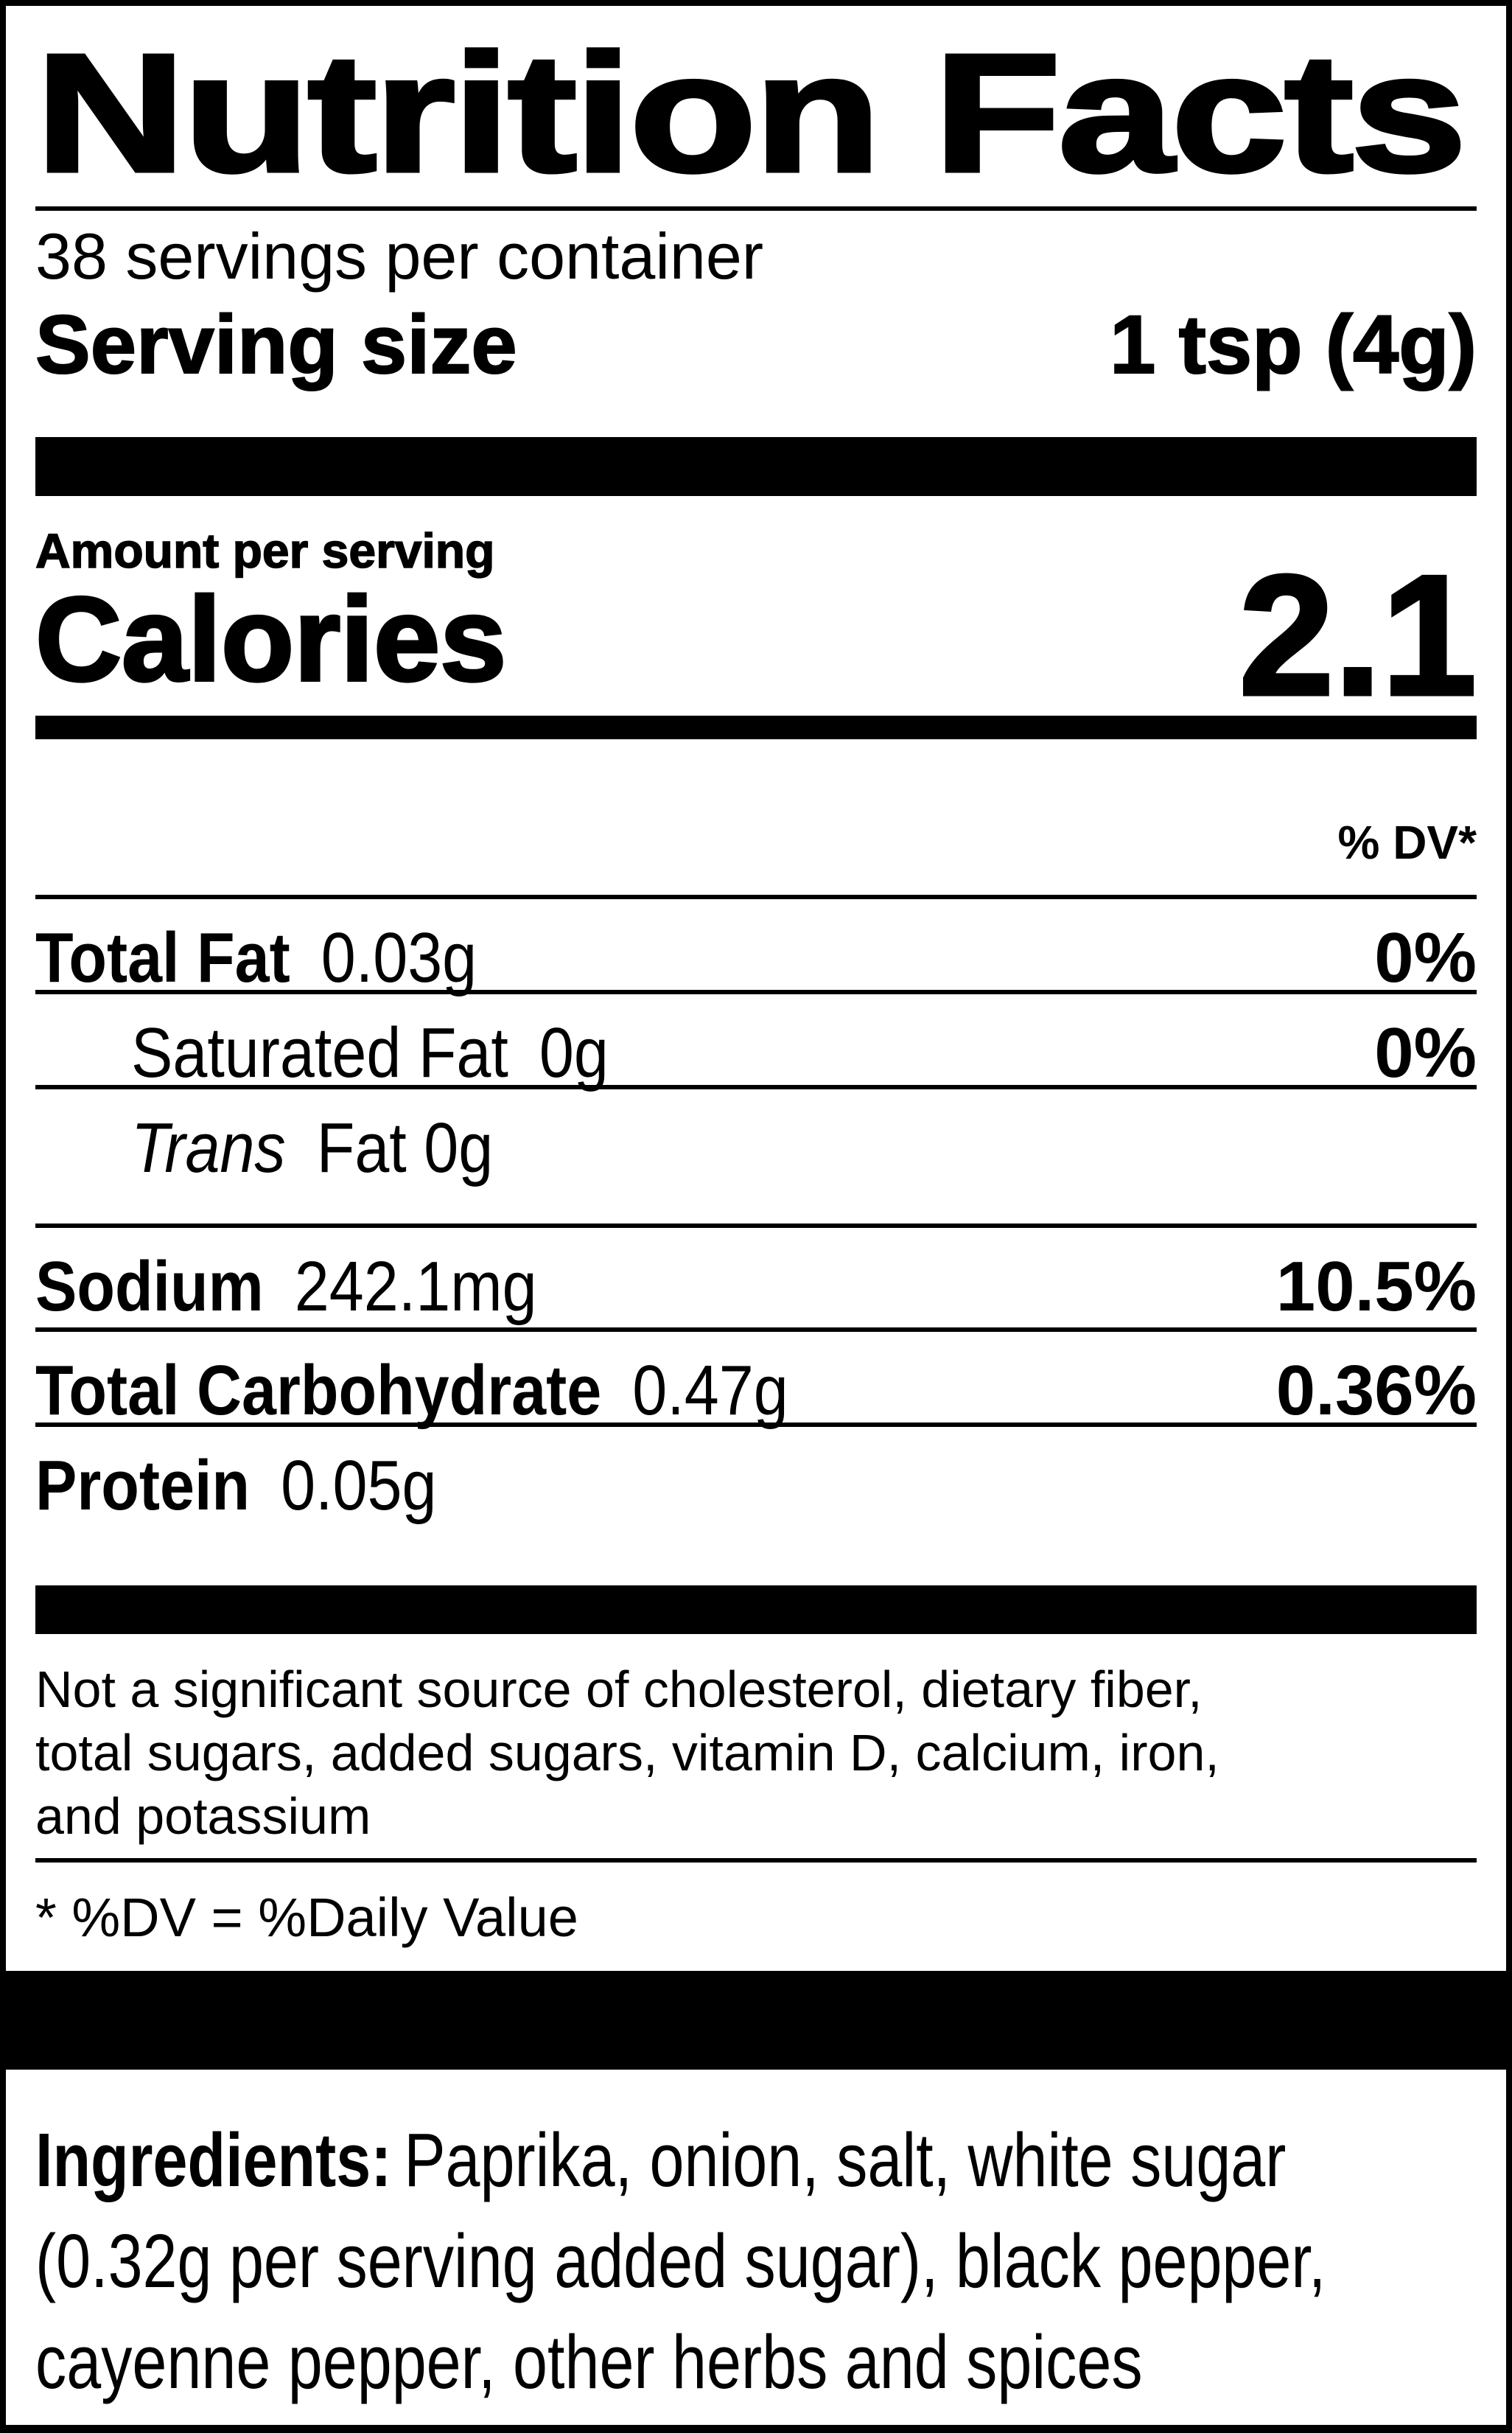 This screenshot has height=2433, width=1512. Describe the element at coordinates (756, 345) in the screenshot. I see `serving-size-row: Serving size 1 tsp (4g)` at that location.